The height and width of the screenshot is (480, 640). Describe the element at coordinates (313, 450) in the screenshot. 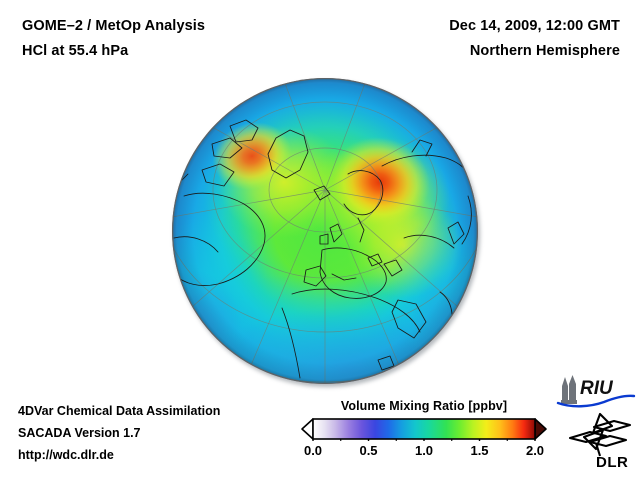

I see `colorbar-tick-0: 0.0` at that location.